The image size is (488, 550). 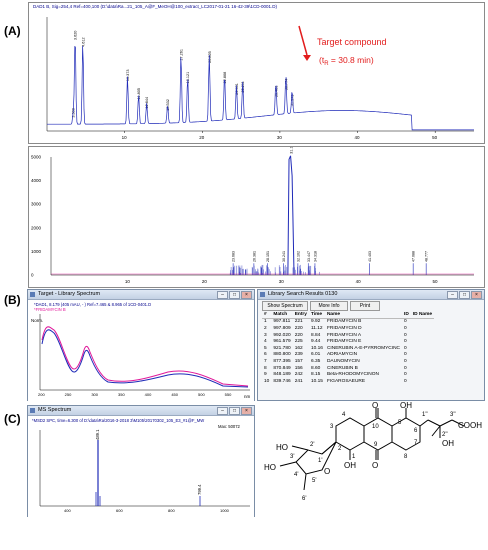 What do you see at coordinates (301, 368) in the screenshot?
I see `table-cell: 156` at bounding box center [301, 368].